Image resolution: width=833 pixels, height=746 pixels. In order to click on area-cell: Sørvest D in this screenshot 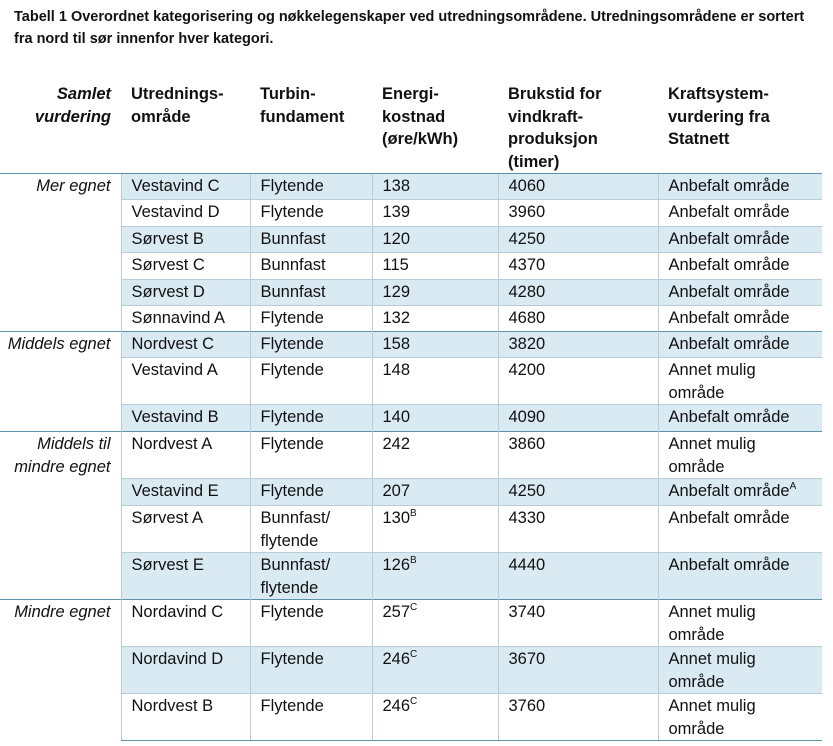, I will do `click(185, 292)`.